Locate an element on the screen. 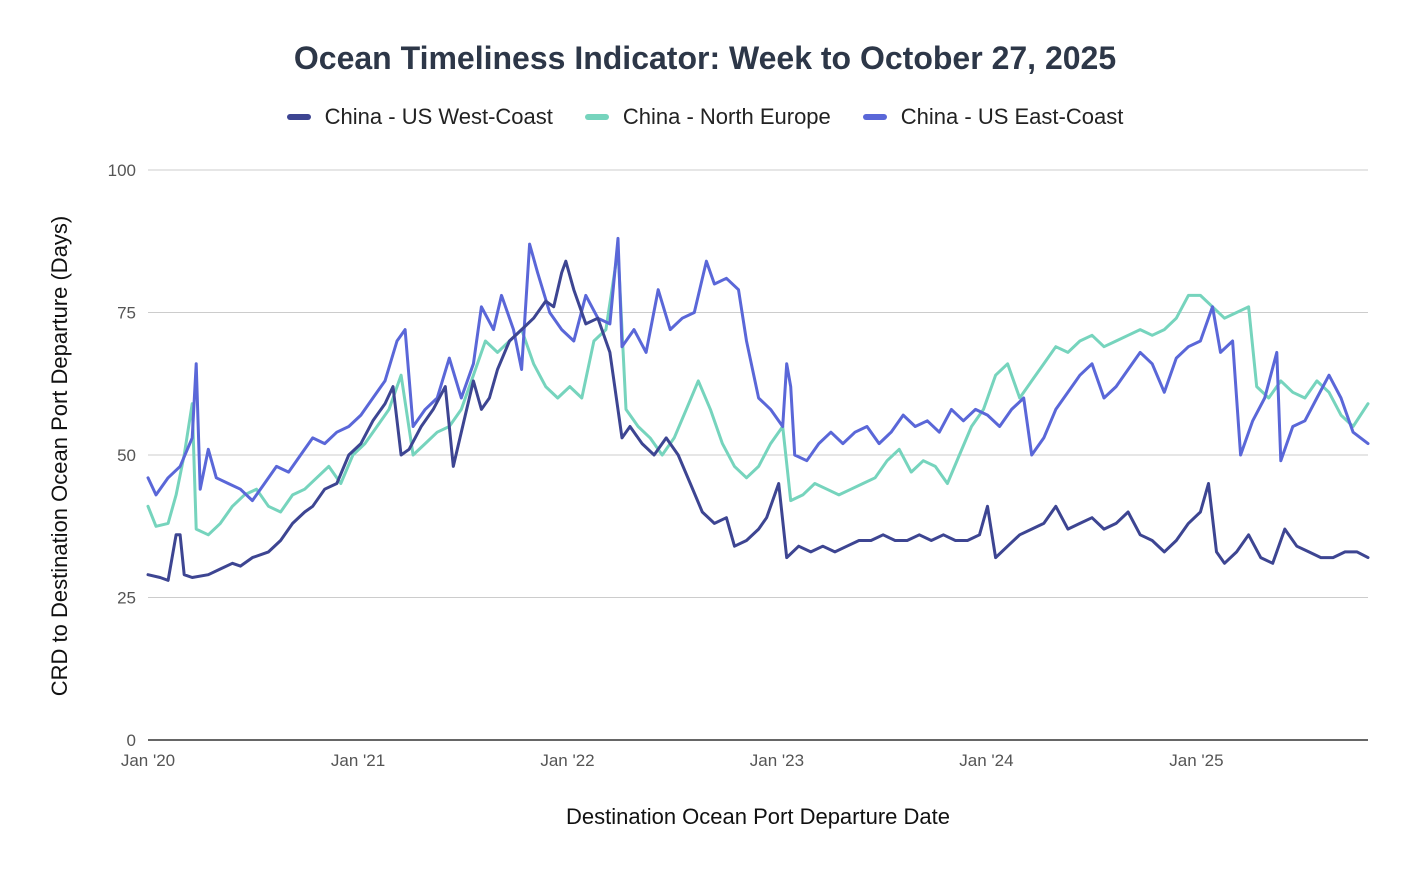  x-tick-label: Jan '20 is located at coordinates (148, 760).